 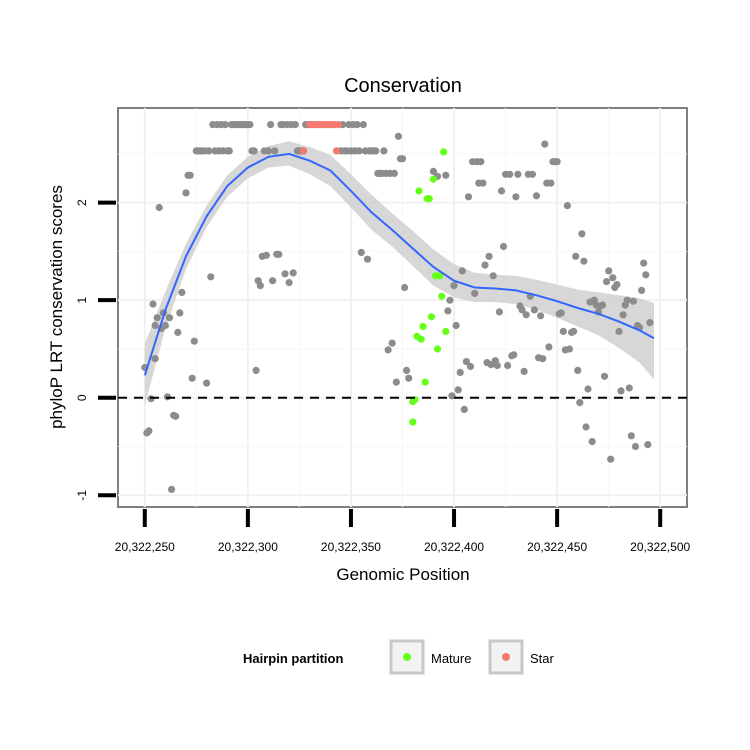 I want to click on legend-label-star: Star, so click(x=542, y=658).